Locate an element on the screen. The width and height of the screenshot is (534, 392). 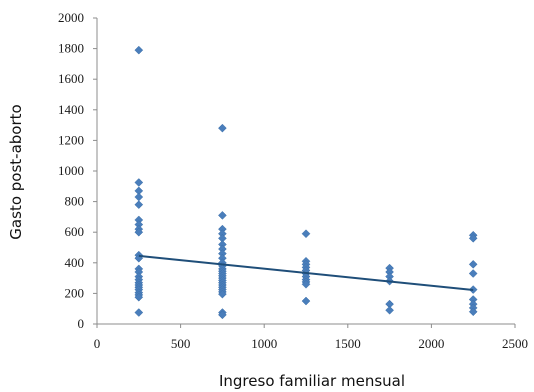
y-tick-label: 800 is located at coordinates (75, 201).